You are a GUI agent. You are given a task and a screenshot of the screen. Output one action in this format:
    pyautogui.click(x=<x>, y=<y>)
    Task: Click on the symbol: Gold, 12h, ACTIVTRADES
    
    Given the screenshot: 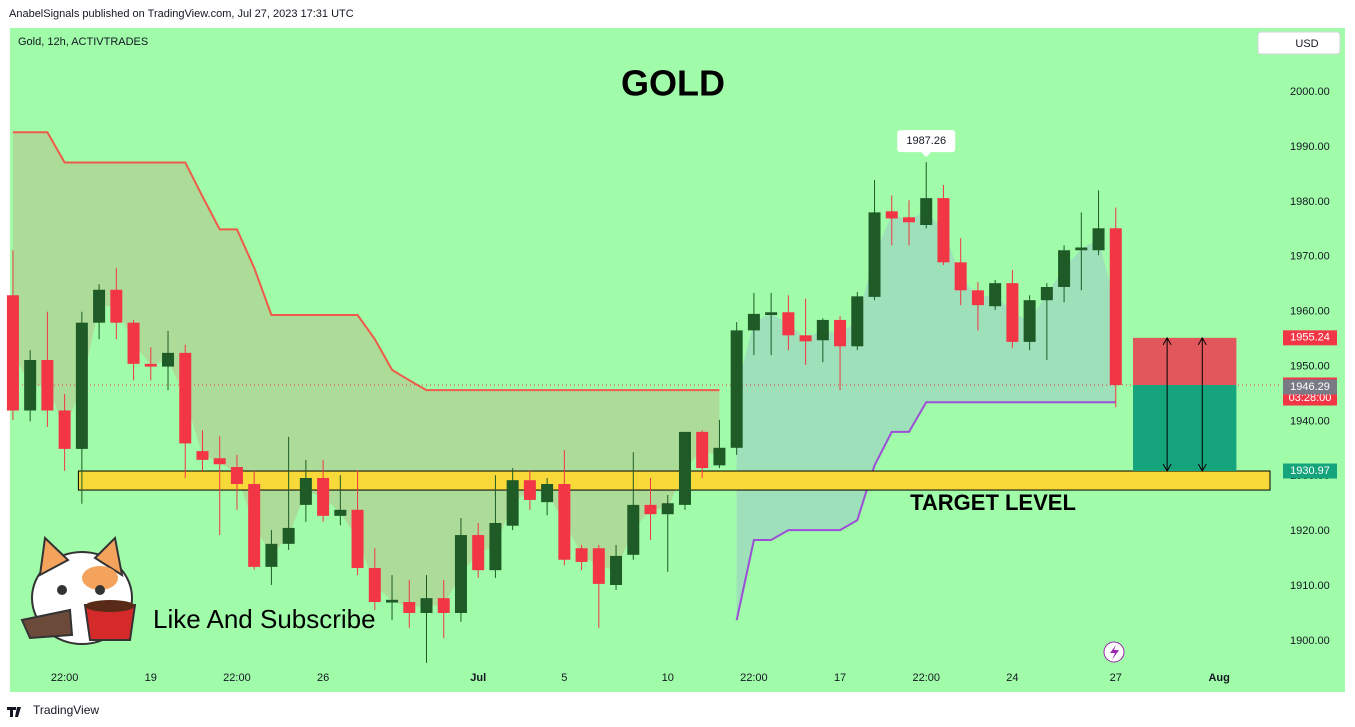 What is the action you would take?
    pyautogui.click(x=83, y=42)
    